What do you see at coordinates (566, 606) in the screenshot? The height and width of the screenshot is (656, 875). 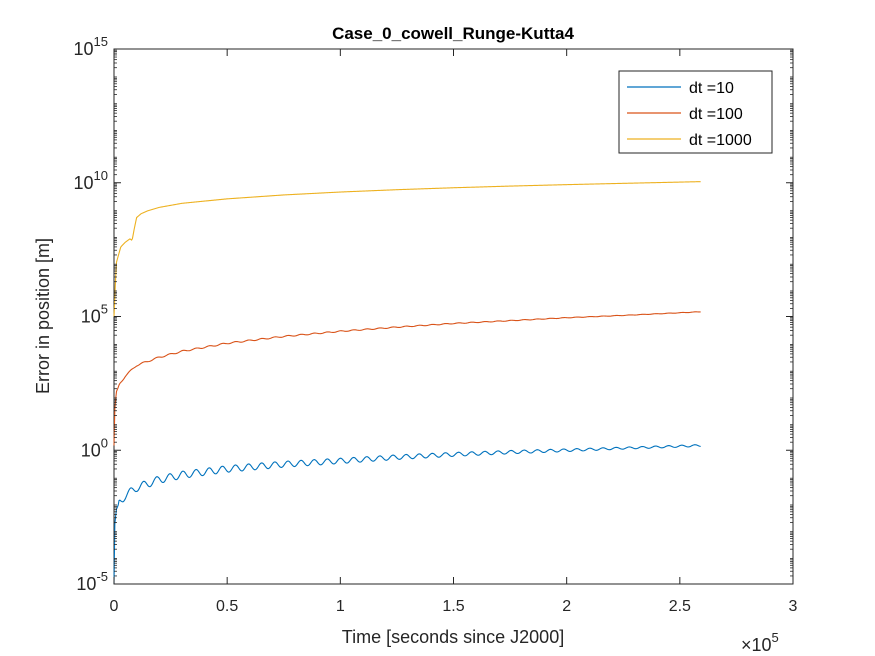 I see `x-tick-label: 2` at bounding box center [566, 606].